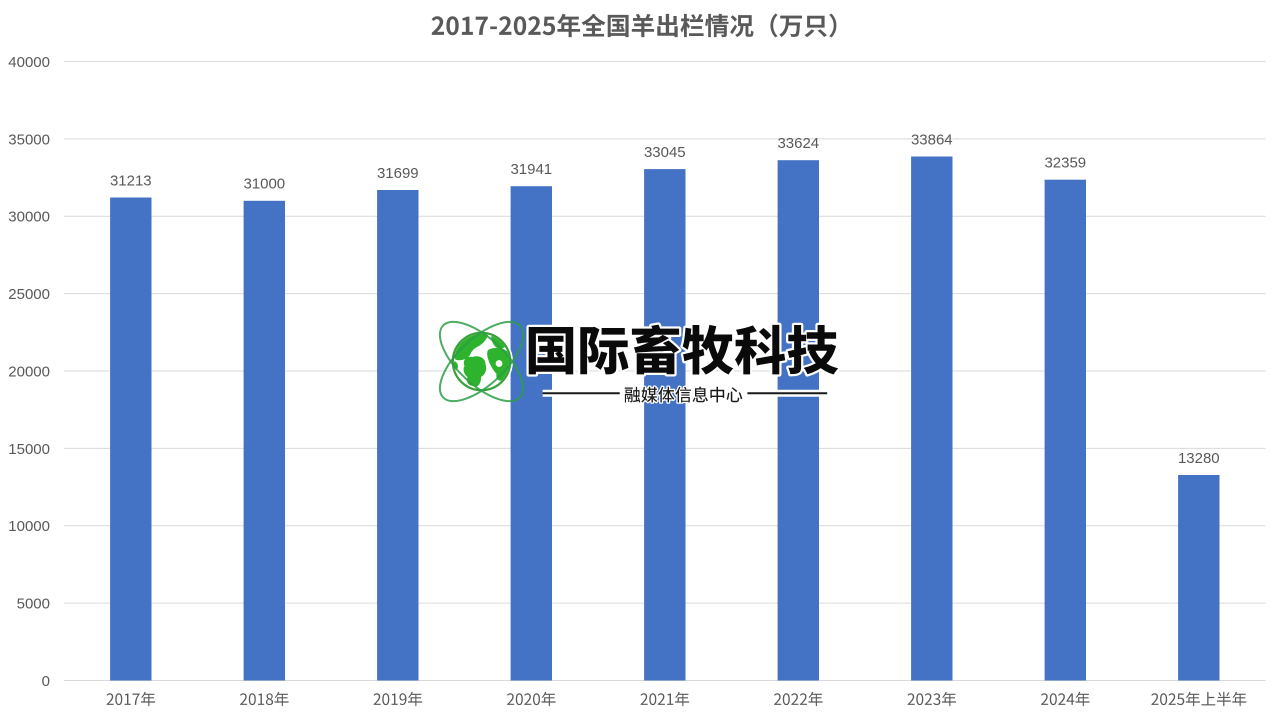  I want to click on svg-text: 20000, so click(29, 371).